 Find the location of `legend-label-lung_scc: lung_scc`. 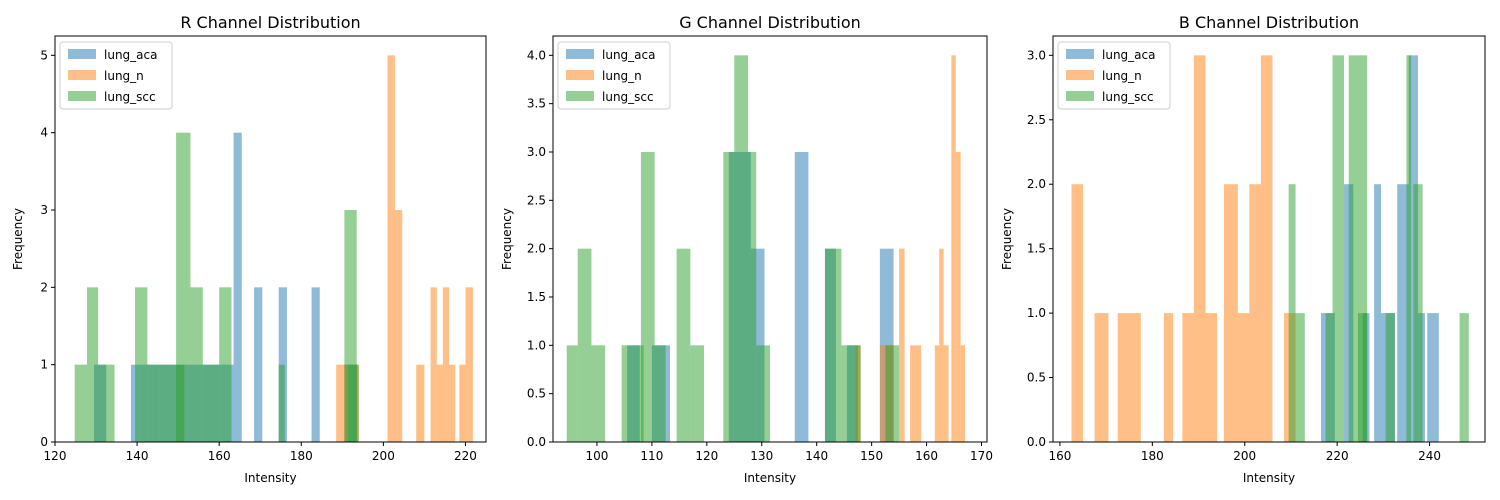

legend-label-lung_scc: lung_scc is located at coordinates (628, 97).